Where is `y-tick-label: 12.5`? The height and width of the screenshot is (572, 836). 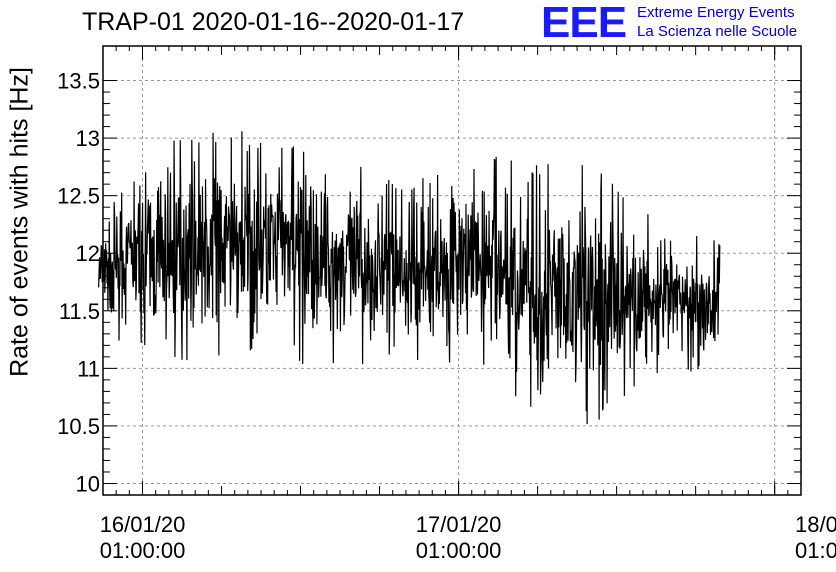
y-tick-label: 12.5 is located at coordinates (78, 196).